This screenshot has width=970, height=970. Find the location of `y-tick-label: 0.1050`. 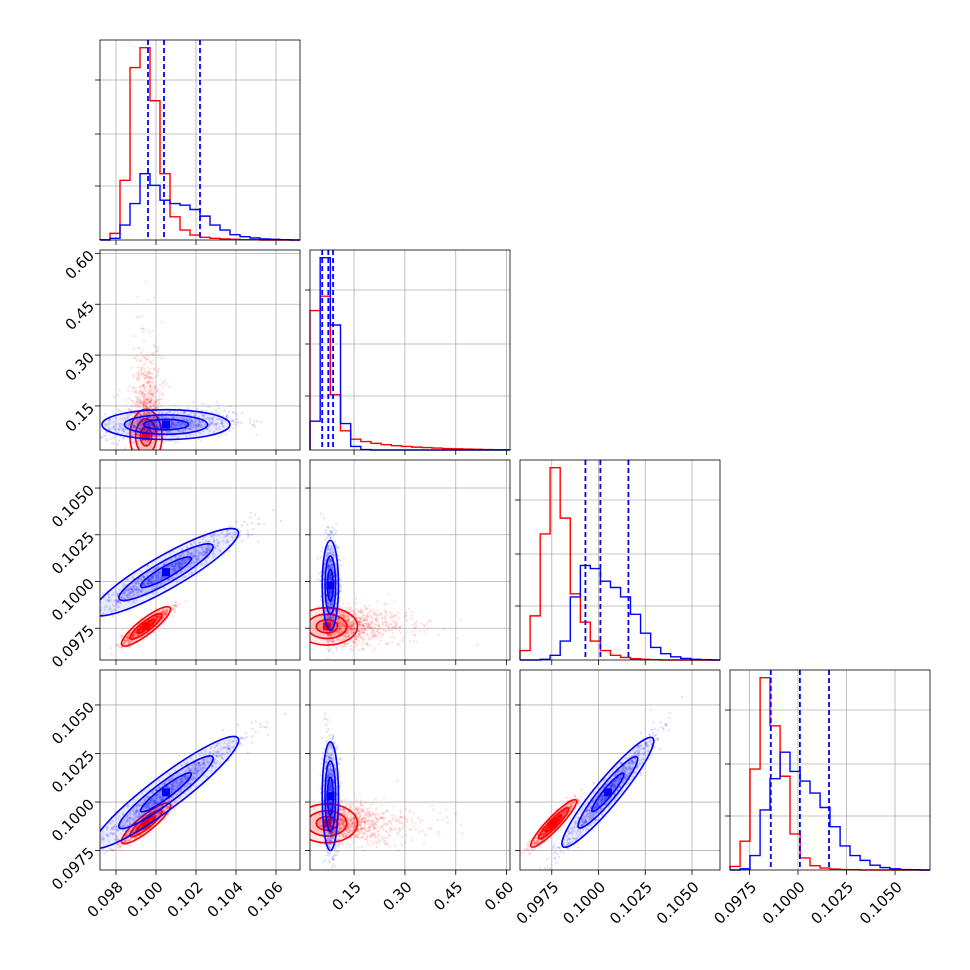

y-tick-label: 0.1050 is located at coordinates (73, 506).